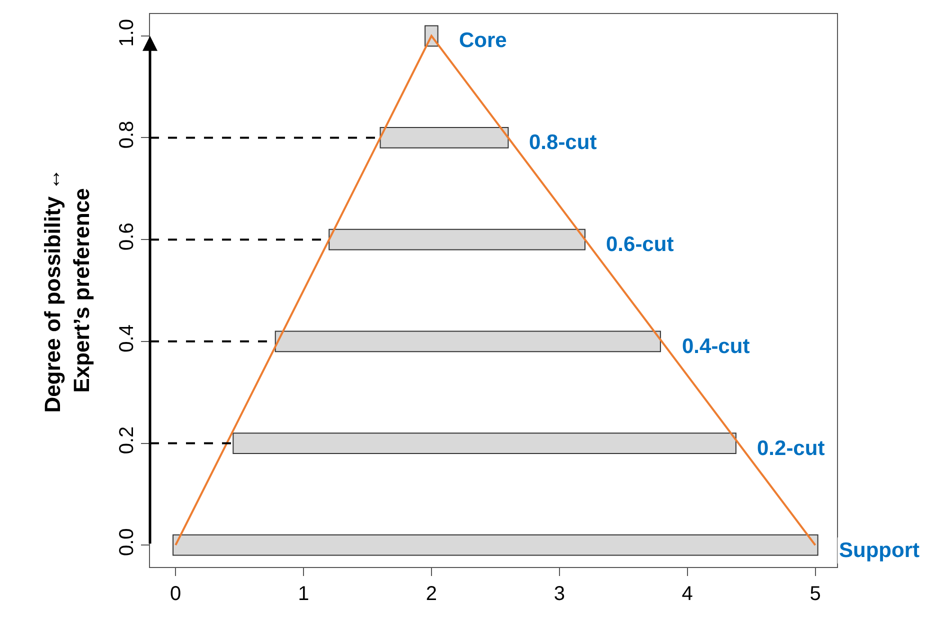  Describe the element at coordinates (432, 594) in the screenshot. I see `x-tick-label: 2` at that location.